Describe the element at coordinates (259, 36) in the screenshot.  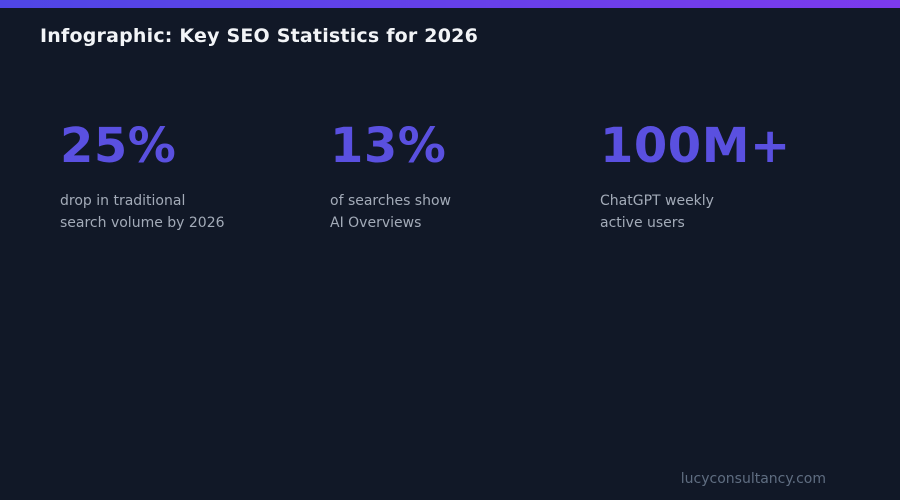
I see `page-title: Infographic: Key SEO Statistics for 2026` at that location.